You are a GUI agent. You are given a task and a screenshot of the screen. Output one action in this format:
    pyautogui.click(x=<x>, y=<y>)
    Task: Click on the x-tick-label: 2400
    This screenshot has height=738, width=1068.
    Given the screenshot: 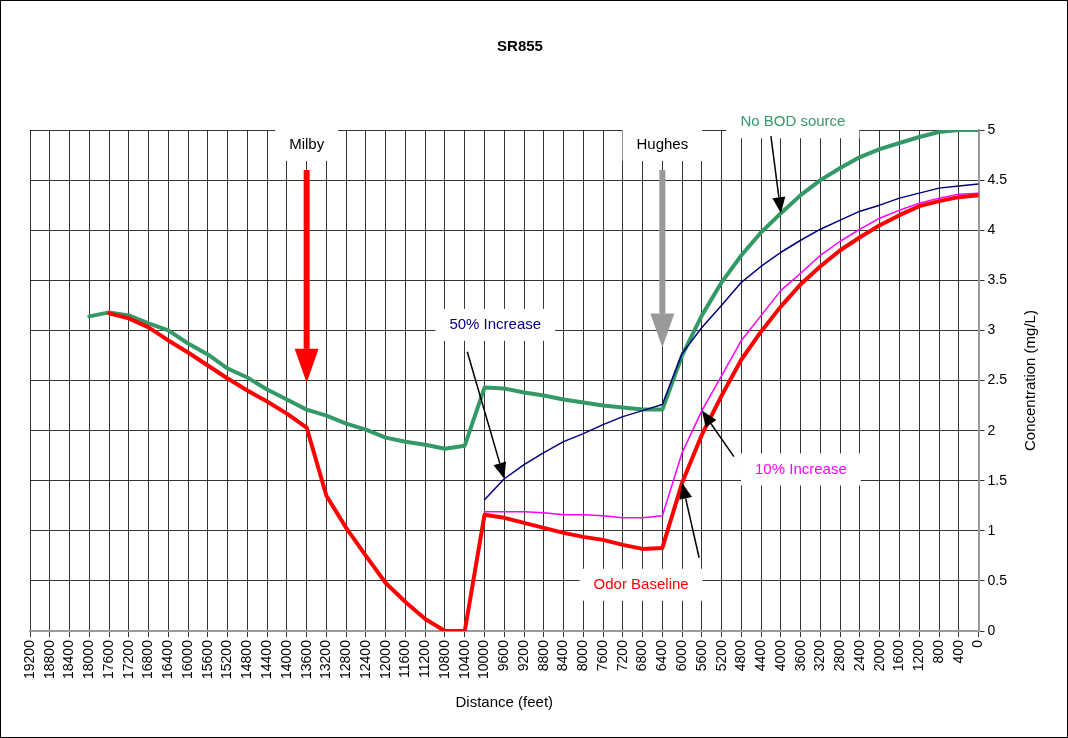 What is the action you would take?
    pyautogui.click(x=858, y=655)
    